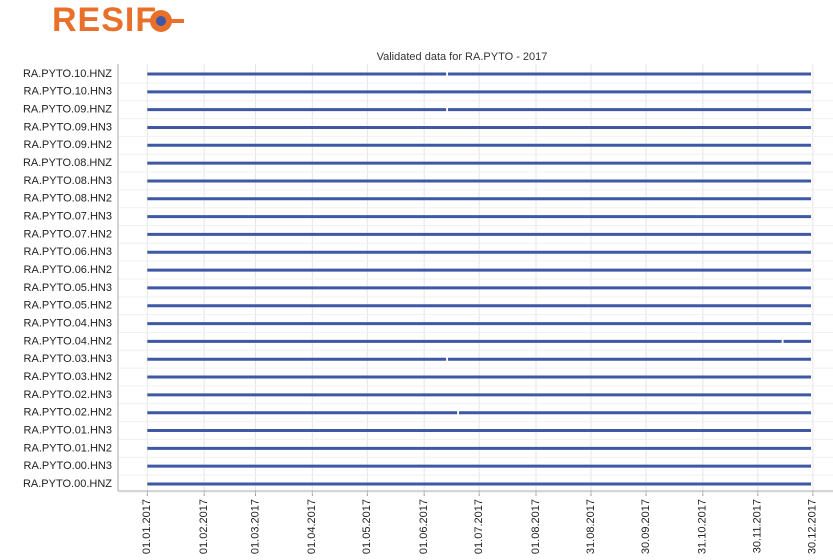  Describe the element at coordinates (479, 526) in the screenshot. I see `x-tick-label: 01.07.2017` at that location.